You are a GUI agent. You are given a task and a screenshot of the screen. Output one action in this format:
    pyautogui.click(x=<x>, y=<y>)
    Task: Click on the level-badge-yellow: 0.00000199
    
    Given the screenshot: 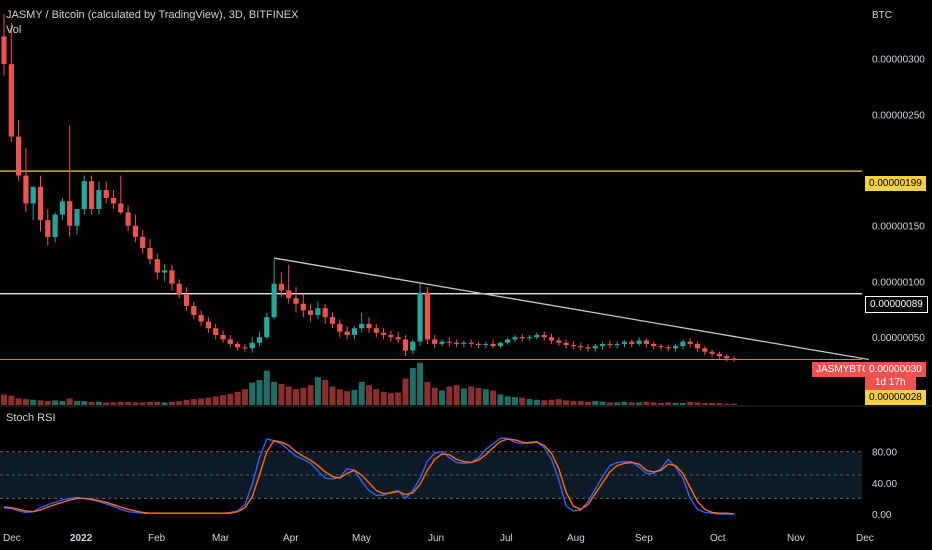 What is the action you would take?
    pyautogui.click(x=895, y=183)
    